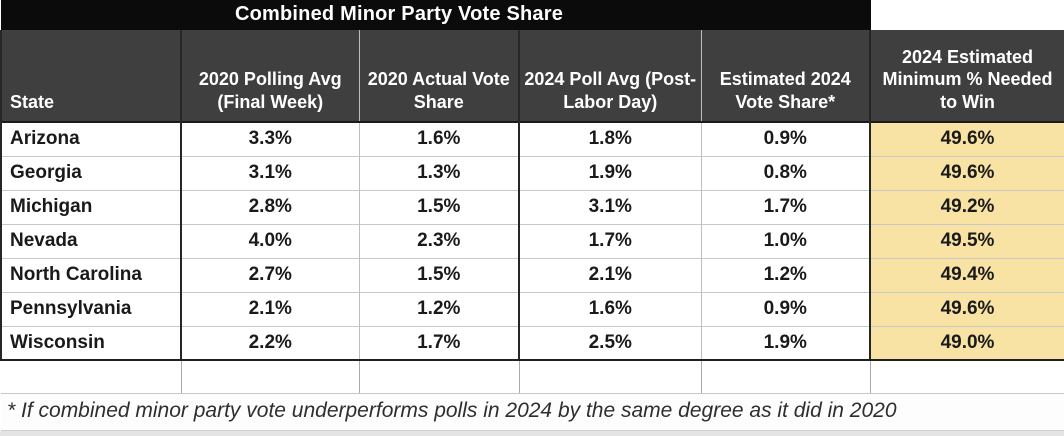 The height and width of the screenshot is (436, 1064). Describe the element at coordinates (785, 76) in the screenshot. I see `column-header-estimated-2024-vote-share: Estimated 2024 Vote Share*` at that location.